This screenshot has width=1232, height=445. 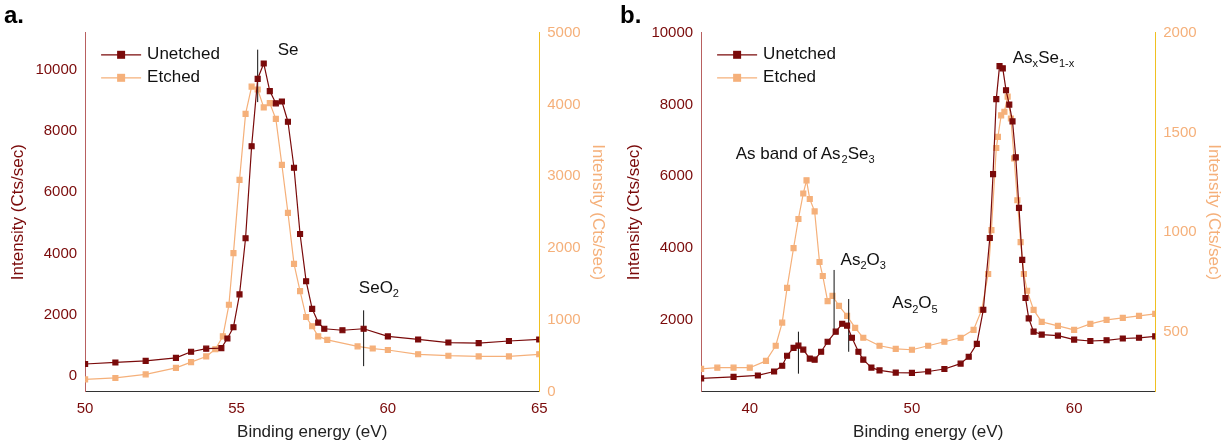 I want to click on y2-tick-label: 500, so click(x=1176, y=330).